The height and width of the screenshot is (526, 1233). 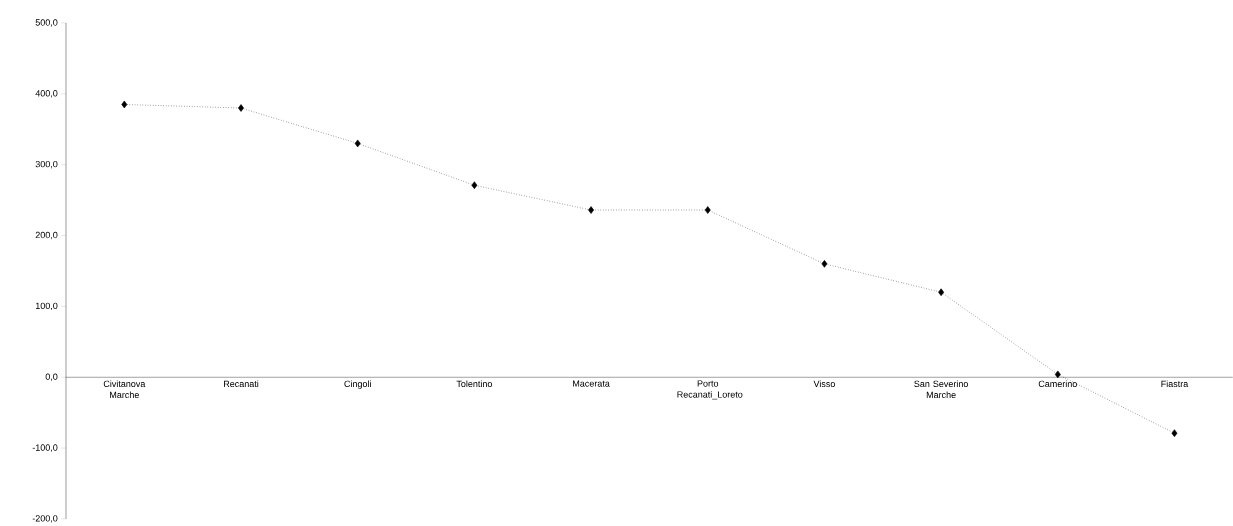 What do you see at coordinates (46, 23) in the screenshot?
I see `y-tick-label: 500,0` at bounding box center [46, 23].